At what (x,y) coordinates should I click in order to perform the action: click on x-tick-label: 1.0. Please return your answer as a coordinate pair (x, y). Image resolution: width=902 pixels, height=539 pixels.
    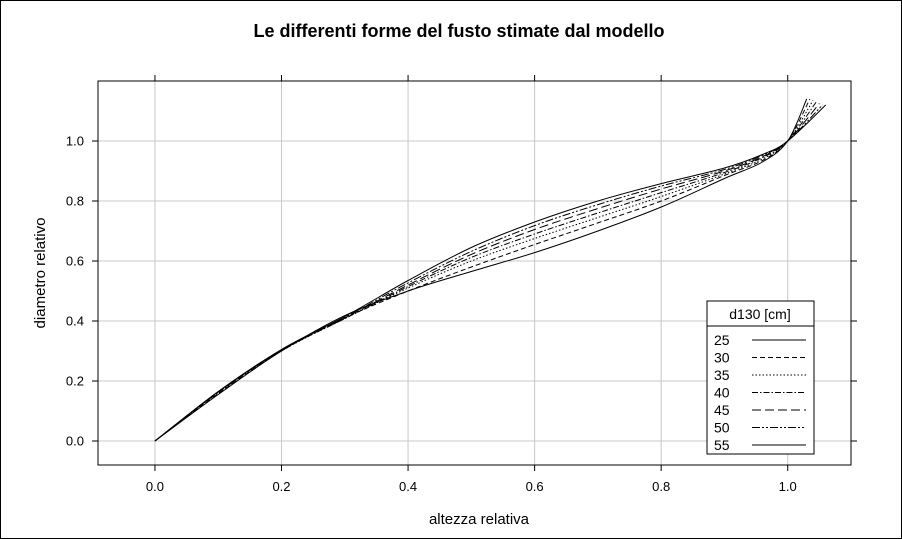
    Looking at the image, I should click on (788, 486).